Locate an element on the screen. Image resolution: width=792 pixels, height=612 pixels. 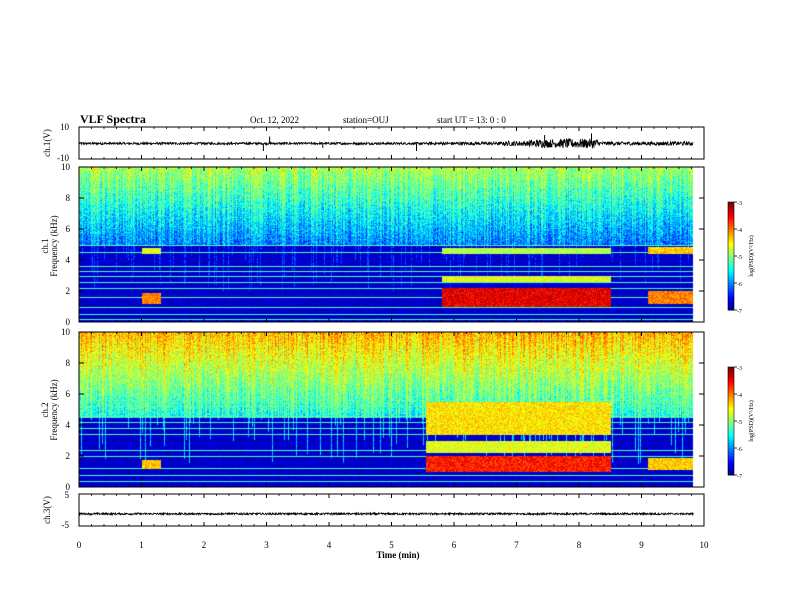
ch3-waveform-ylabel: ch.3(V) is located at coordinates (47, 510).